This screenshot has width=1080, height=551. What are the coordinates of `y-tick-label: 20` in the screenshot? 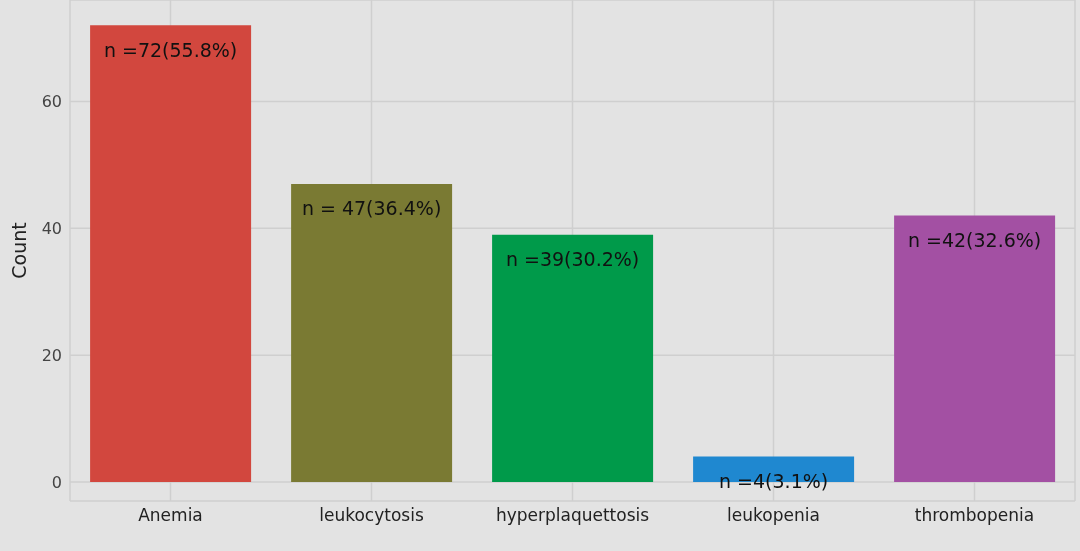 It's located at (51, 355).